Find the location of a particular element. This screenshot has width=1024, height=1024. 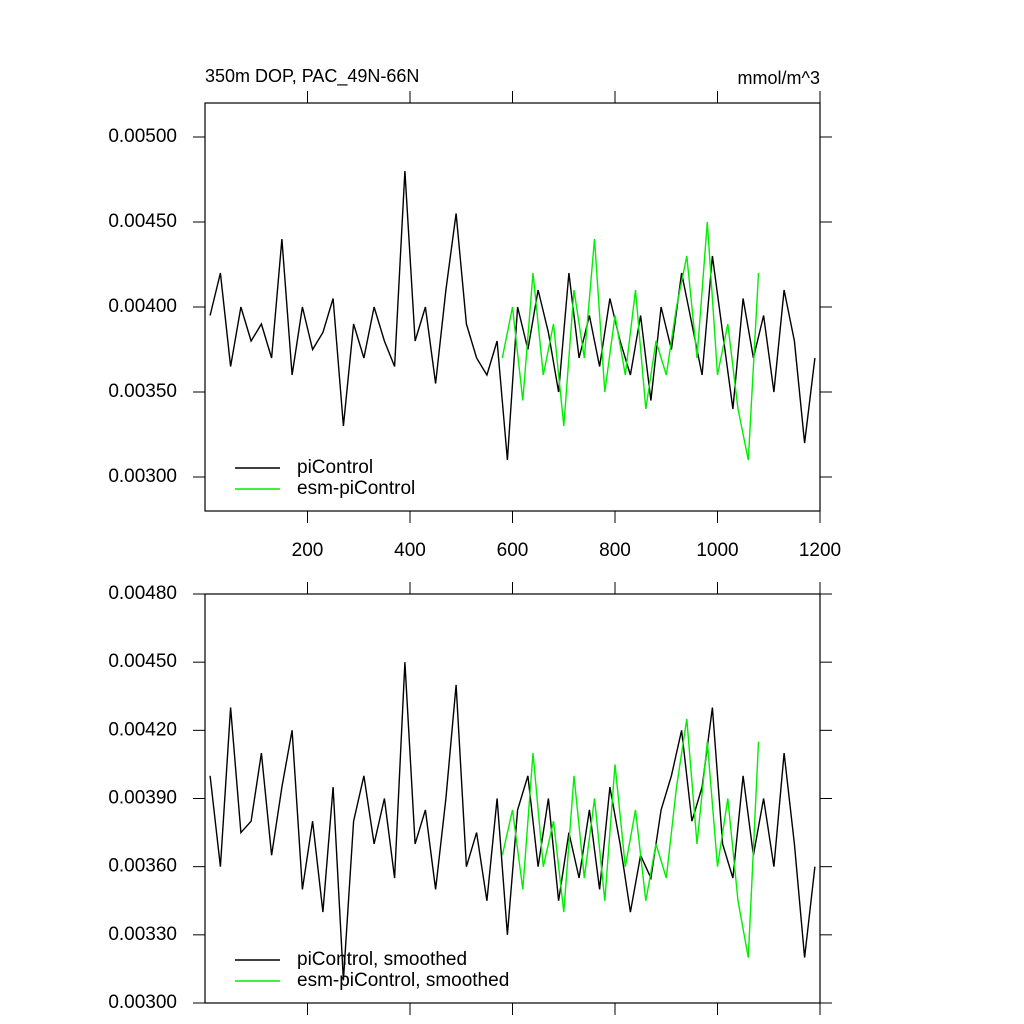

y-tick-label: 0.00480 is located at coordinates (142, 593).